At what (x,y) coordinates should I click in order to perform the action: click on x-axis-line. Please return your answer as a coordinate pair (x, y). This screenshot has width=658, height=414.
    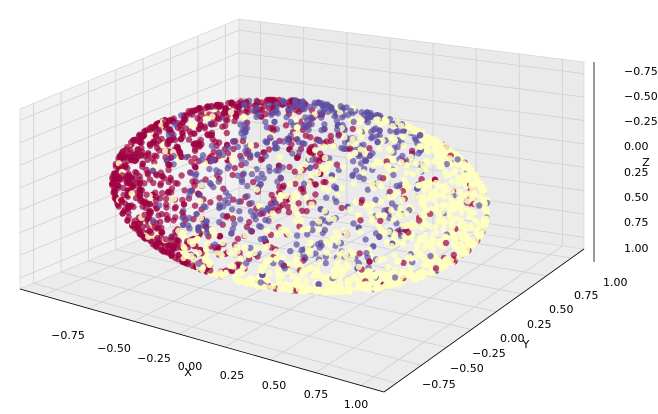
    Looking at the image, I should click on (202, 340).